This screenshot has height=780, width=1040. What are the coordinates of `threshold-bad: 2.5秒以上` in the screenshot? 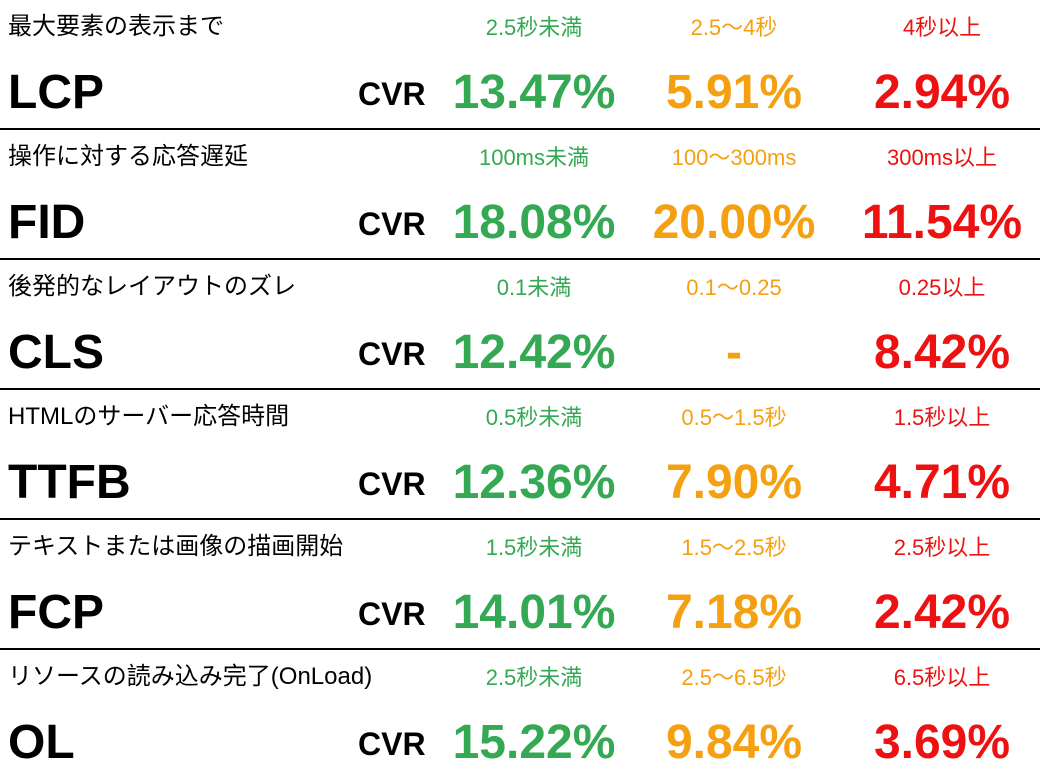 It's located at (942, 547).